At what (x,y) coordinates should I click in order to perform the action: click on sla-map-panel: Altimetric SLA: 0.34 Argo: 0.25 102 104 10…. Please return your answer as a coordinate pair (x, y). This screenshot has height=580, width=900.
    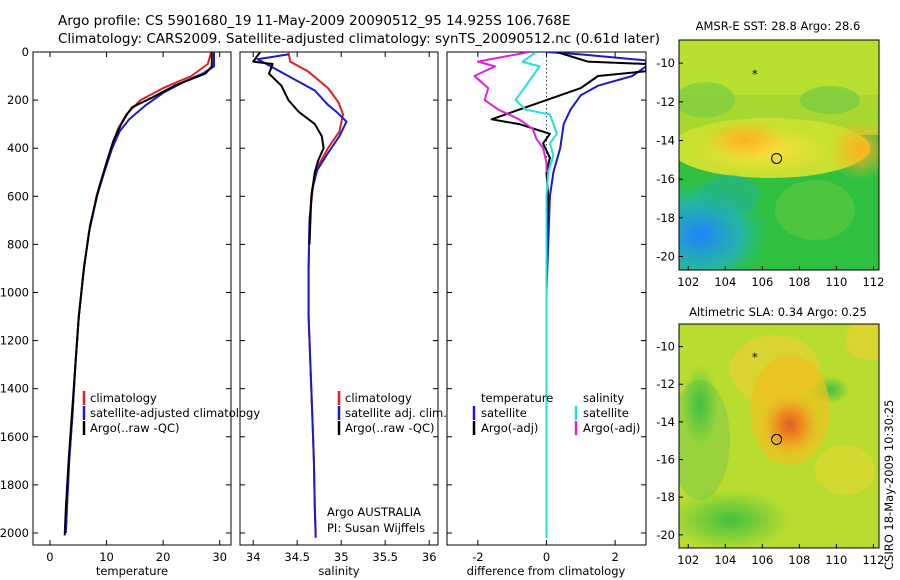
    Looking at the image, I should click on (770, 436).